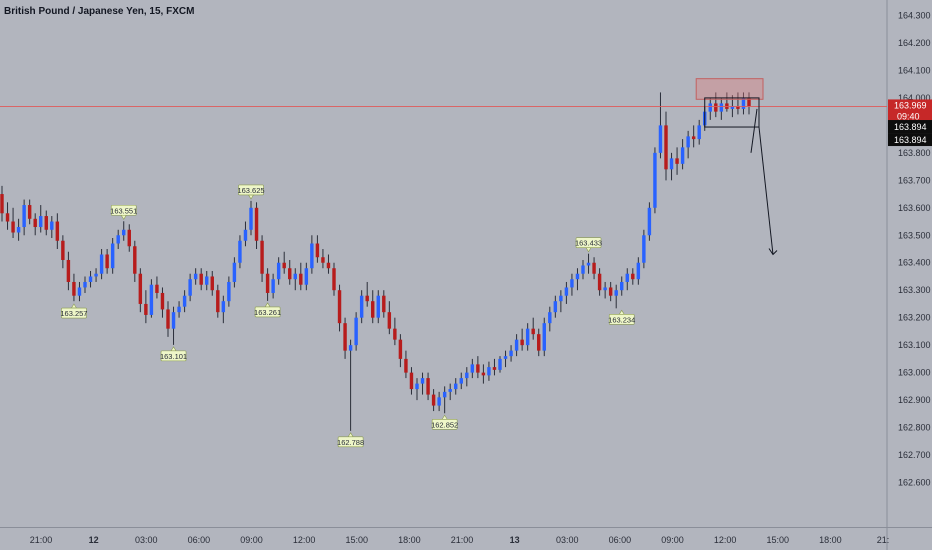 This screenshot has height=550, width=932. What do you see at coordinates (94, 540) in the screenshot?
I see `x-tick-label-1: 12` at bounding box center [94, 540].